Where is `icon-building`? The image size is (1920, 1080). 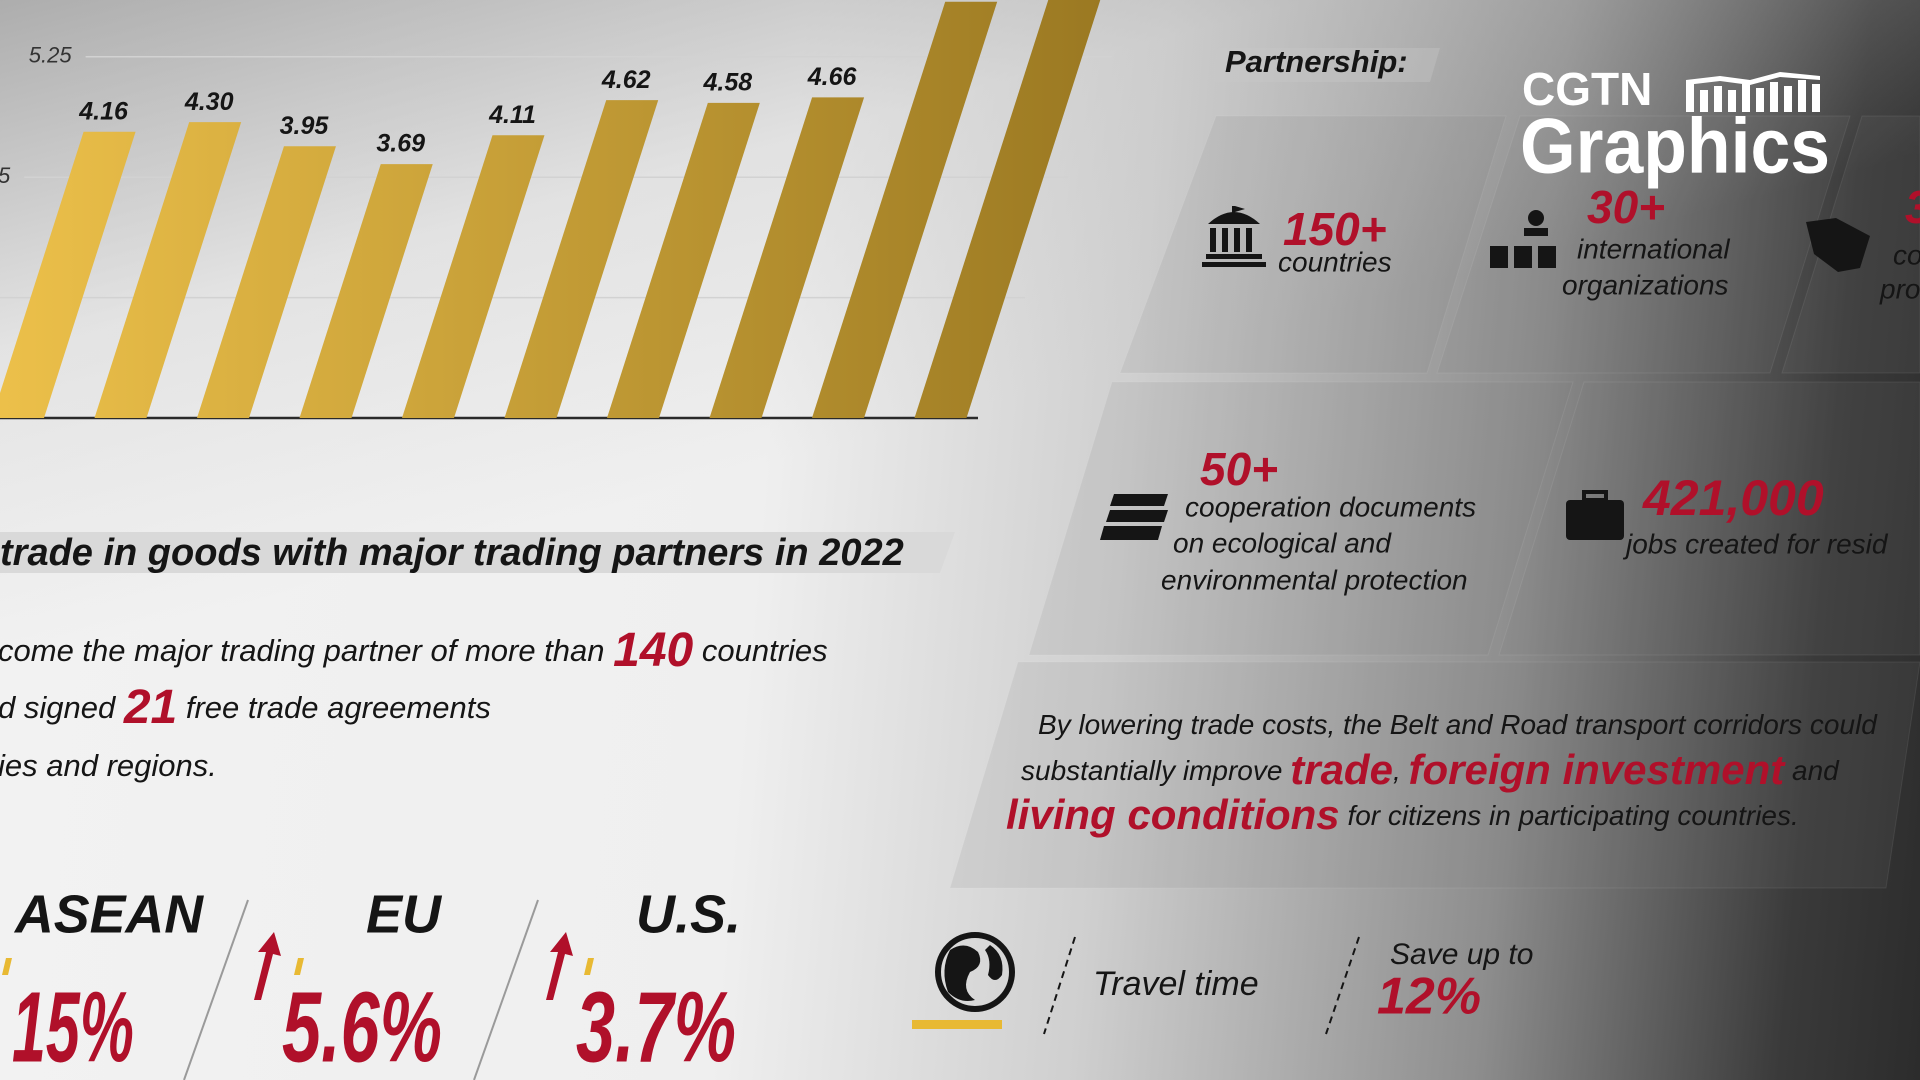
icon-building is located at coordinates (1234, 236).